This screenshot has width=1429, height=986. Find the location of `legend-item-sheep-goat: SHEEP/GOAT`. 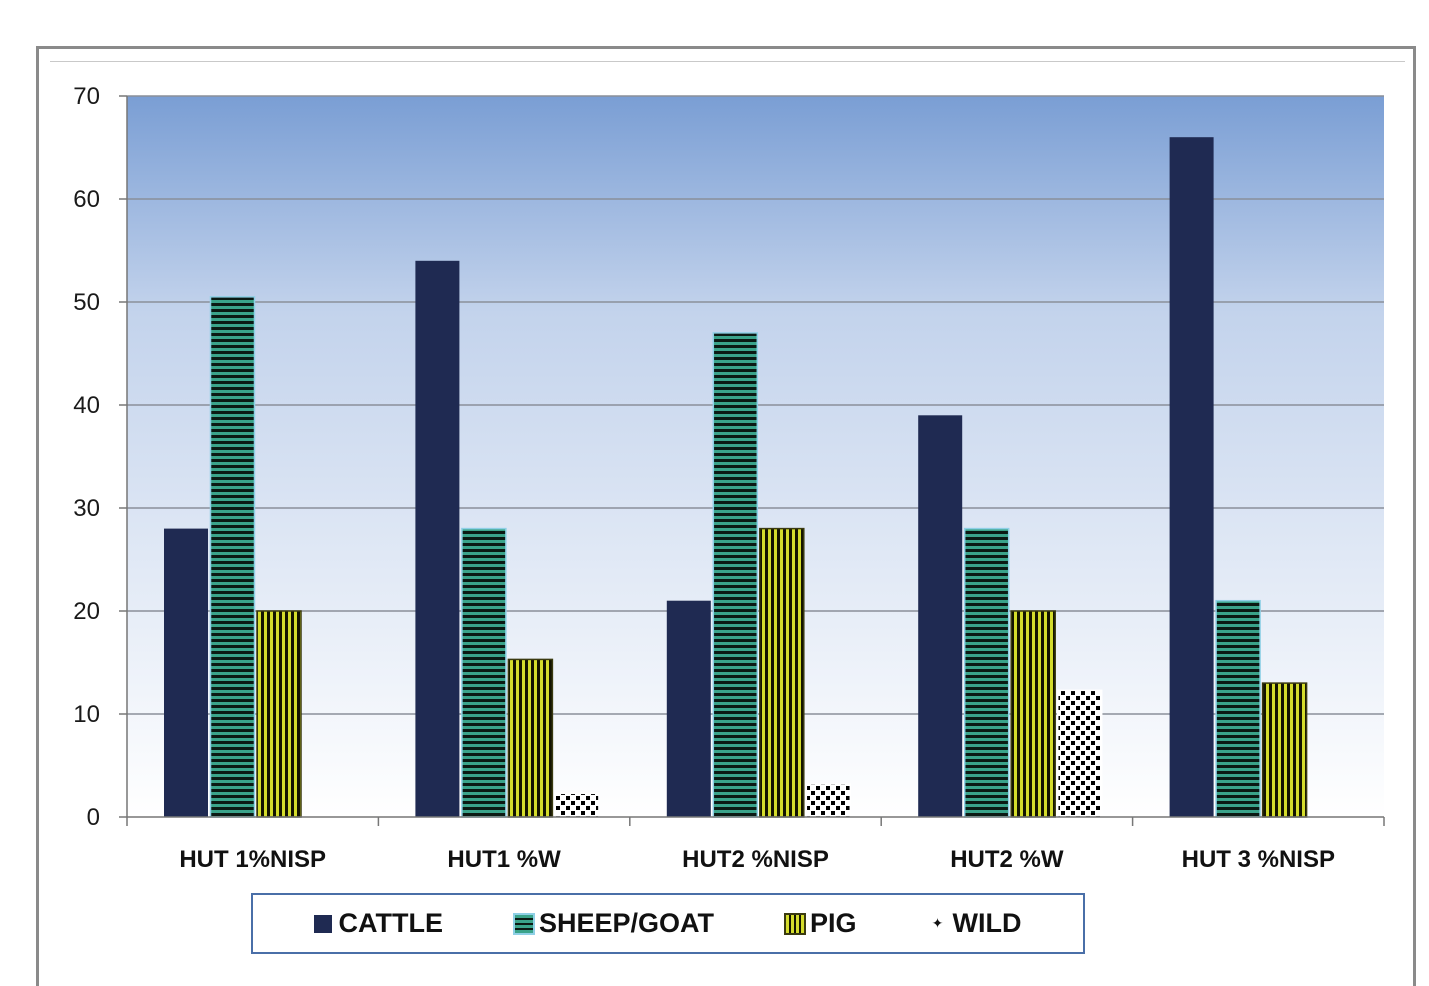

legend-item-sheep-goat: SHEEP/GOAT is located at coordinates (613, 923).